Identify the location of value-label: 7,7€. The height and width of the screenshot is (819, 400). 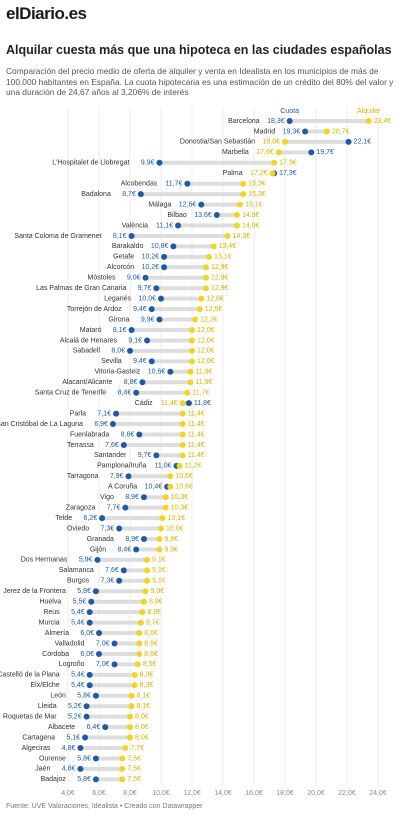
(114, 507).